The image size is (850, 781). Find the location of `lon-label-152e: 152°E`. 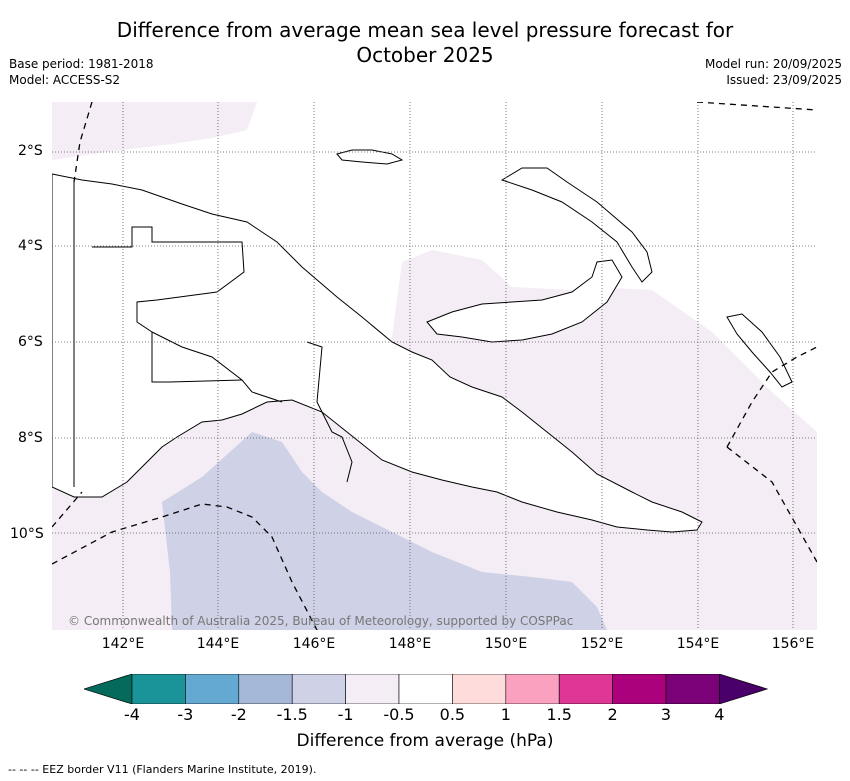

lon-label-152e: 152°E is located at coordinates (602, 644).